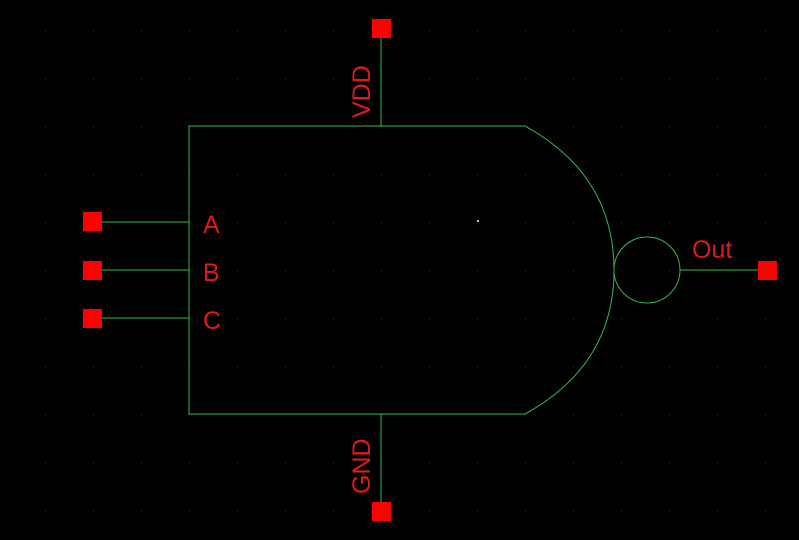 This screenshot has height=540, width=799. I want to click on input-b-pin, so click(92, 270).